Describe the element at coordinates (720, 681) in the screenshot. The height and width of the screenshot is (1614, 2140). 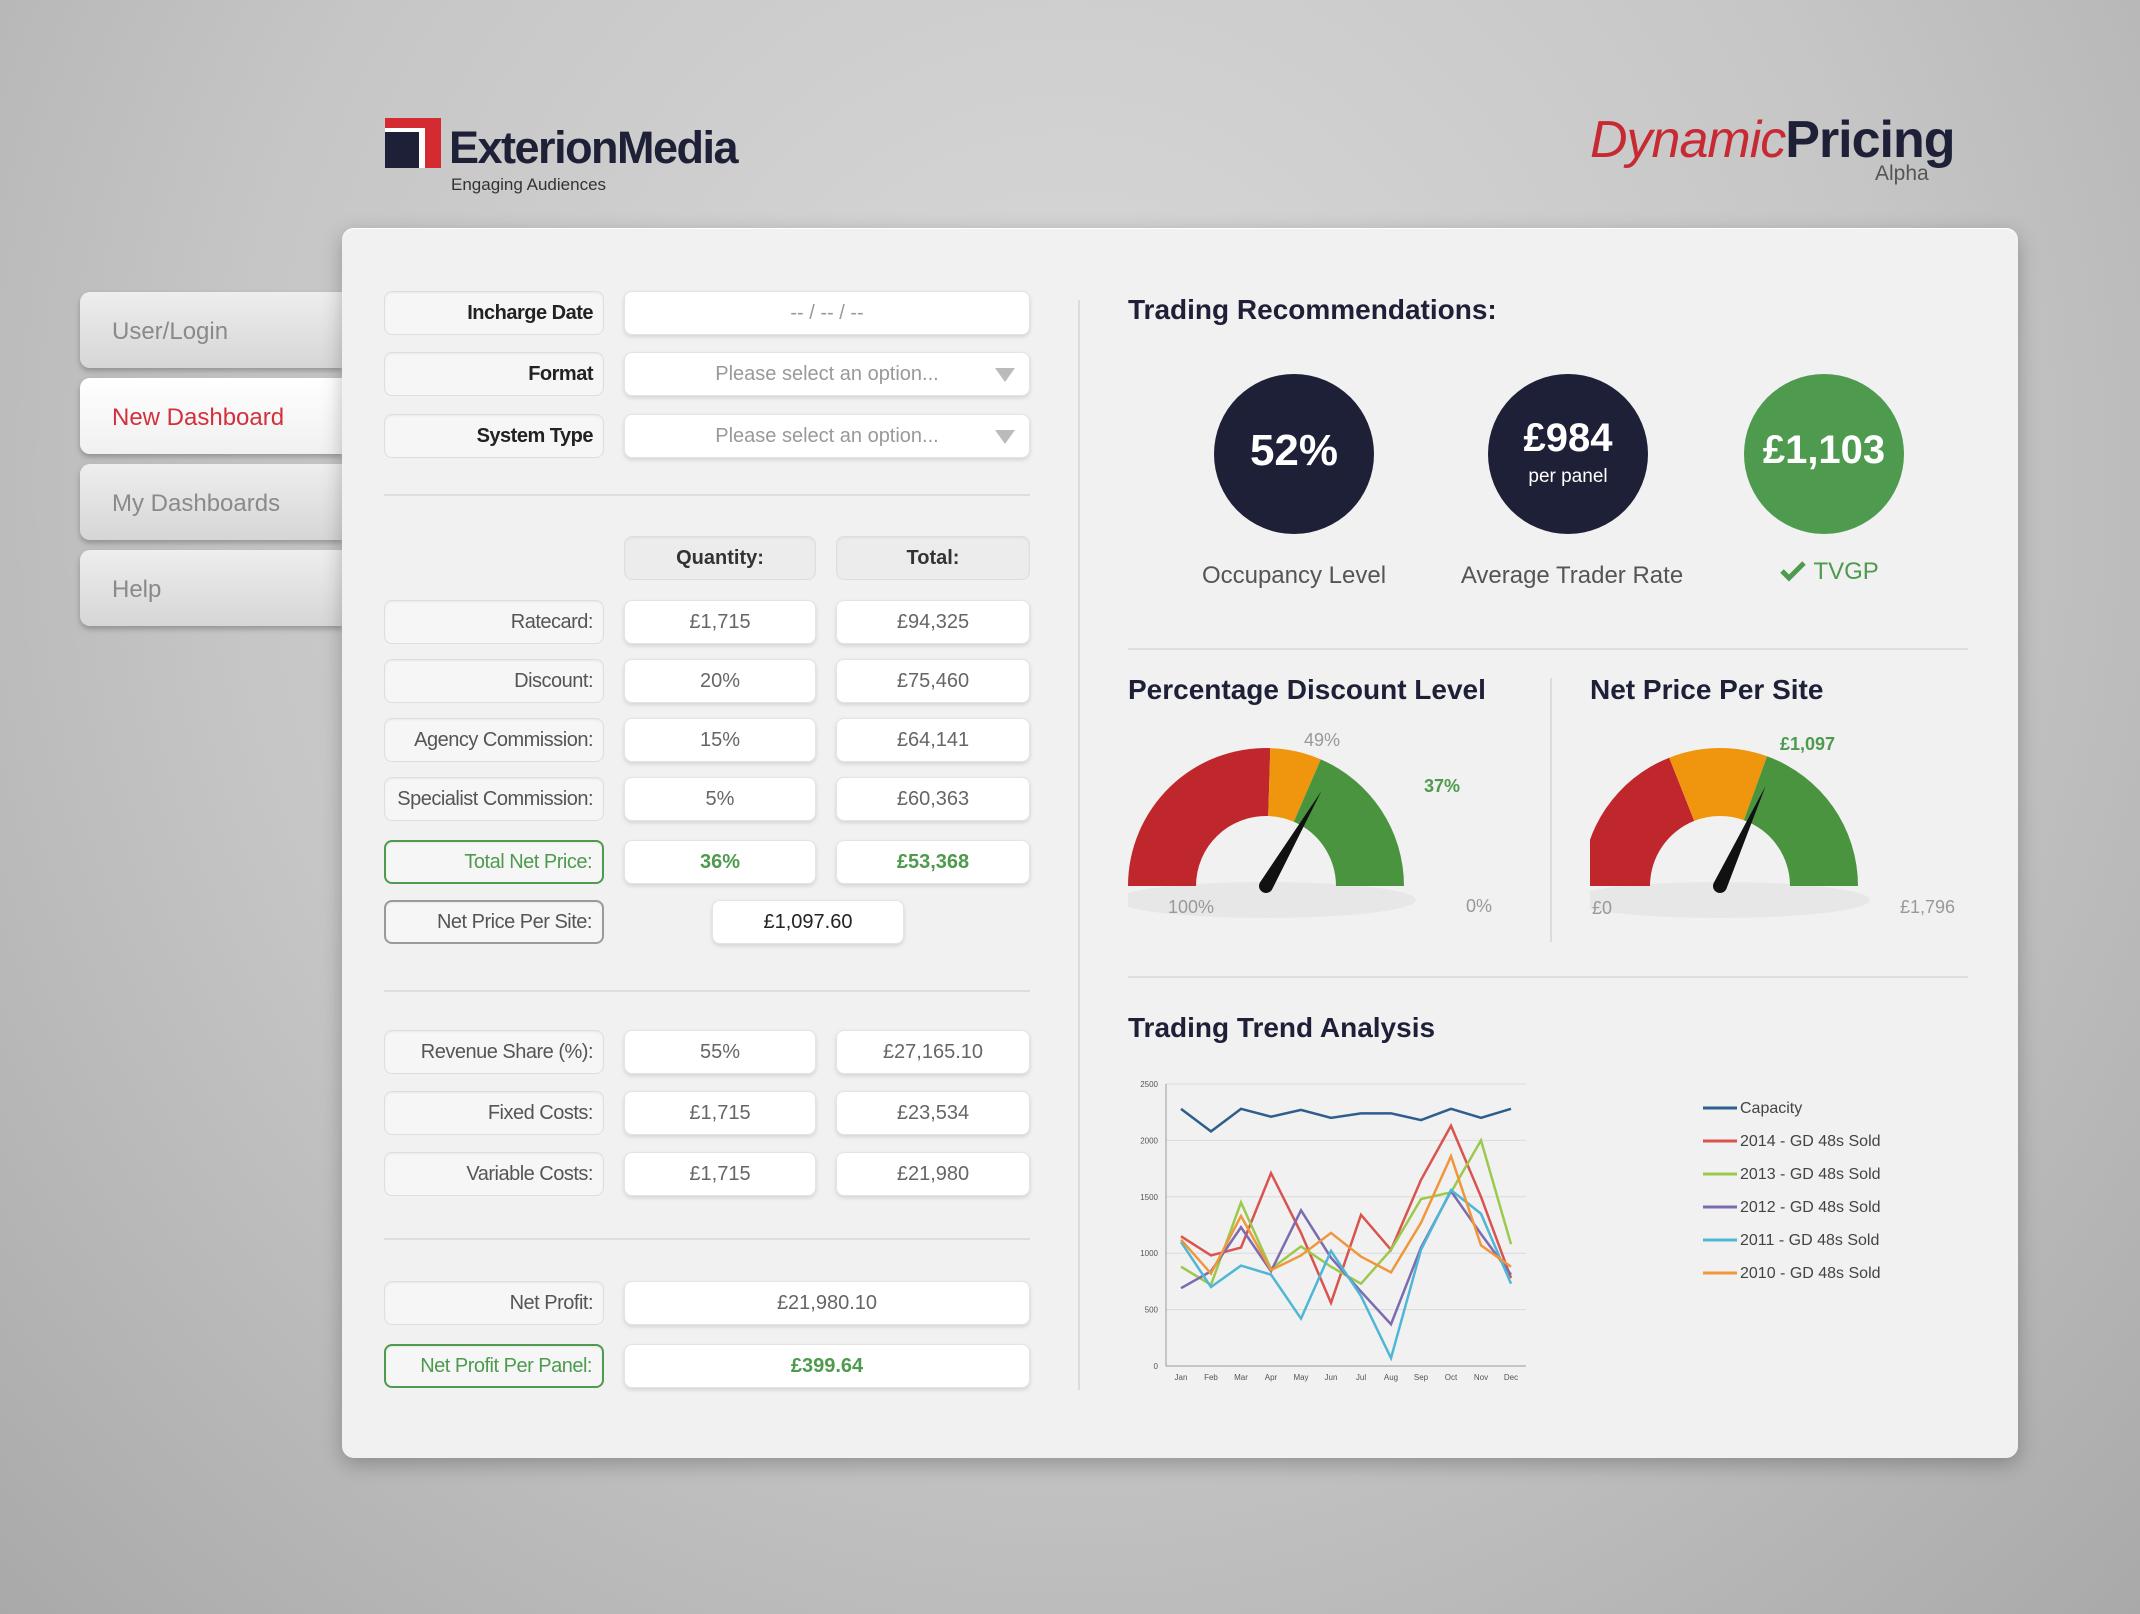
I see `discount-quantity: 20%` at that location.